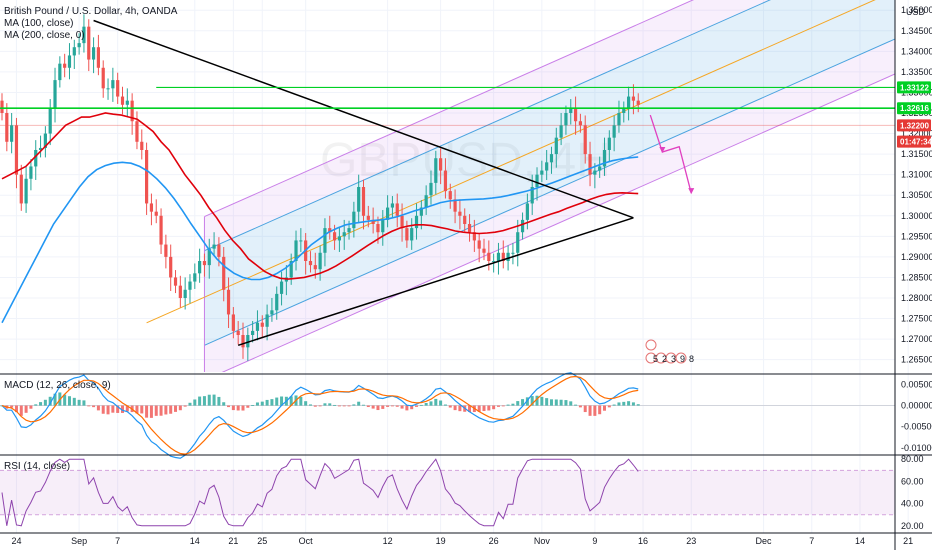 The width and height of the screenshot is (932, 550). What do you see at coordinates (91, 11) in the screenshot?
I see `symbol-title: British Pound / U.S. Dollar, 4h, OANDA` at bounding box center [91, 11].